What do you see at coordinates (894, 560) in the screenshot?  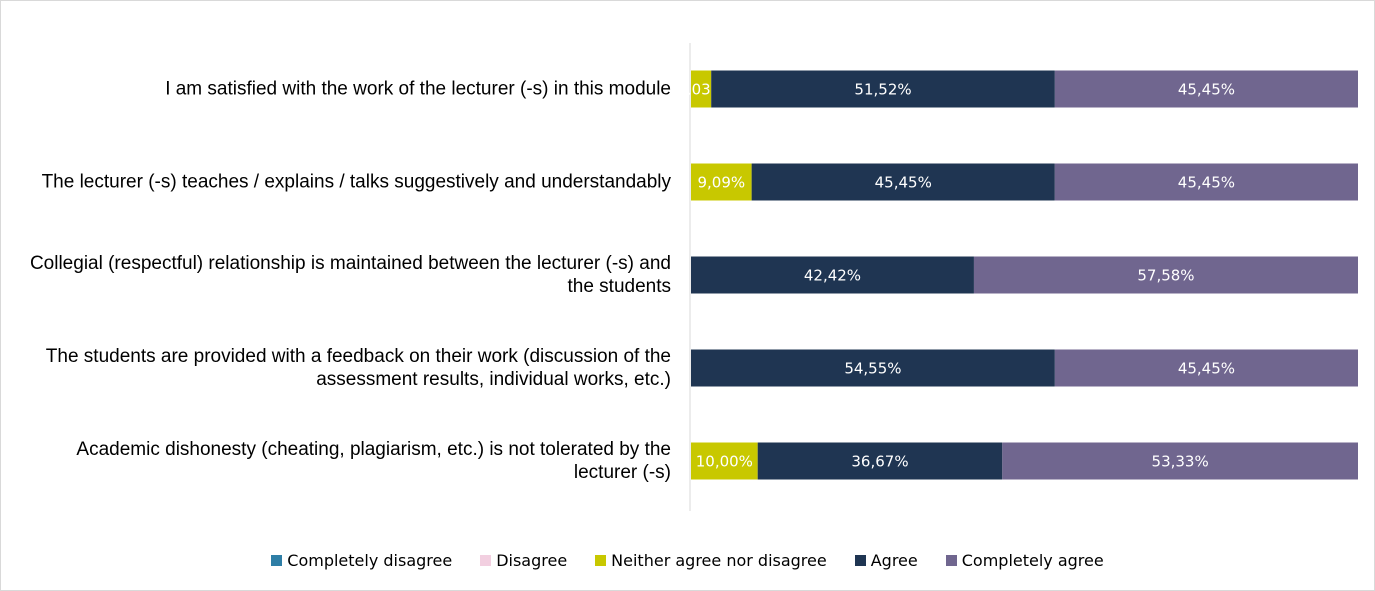 I see `legend-label: Agree` at bounding box center [894, 560].